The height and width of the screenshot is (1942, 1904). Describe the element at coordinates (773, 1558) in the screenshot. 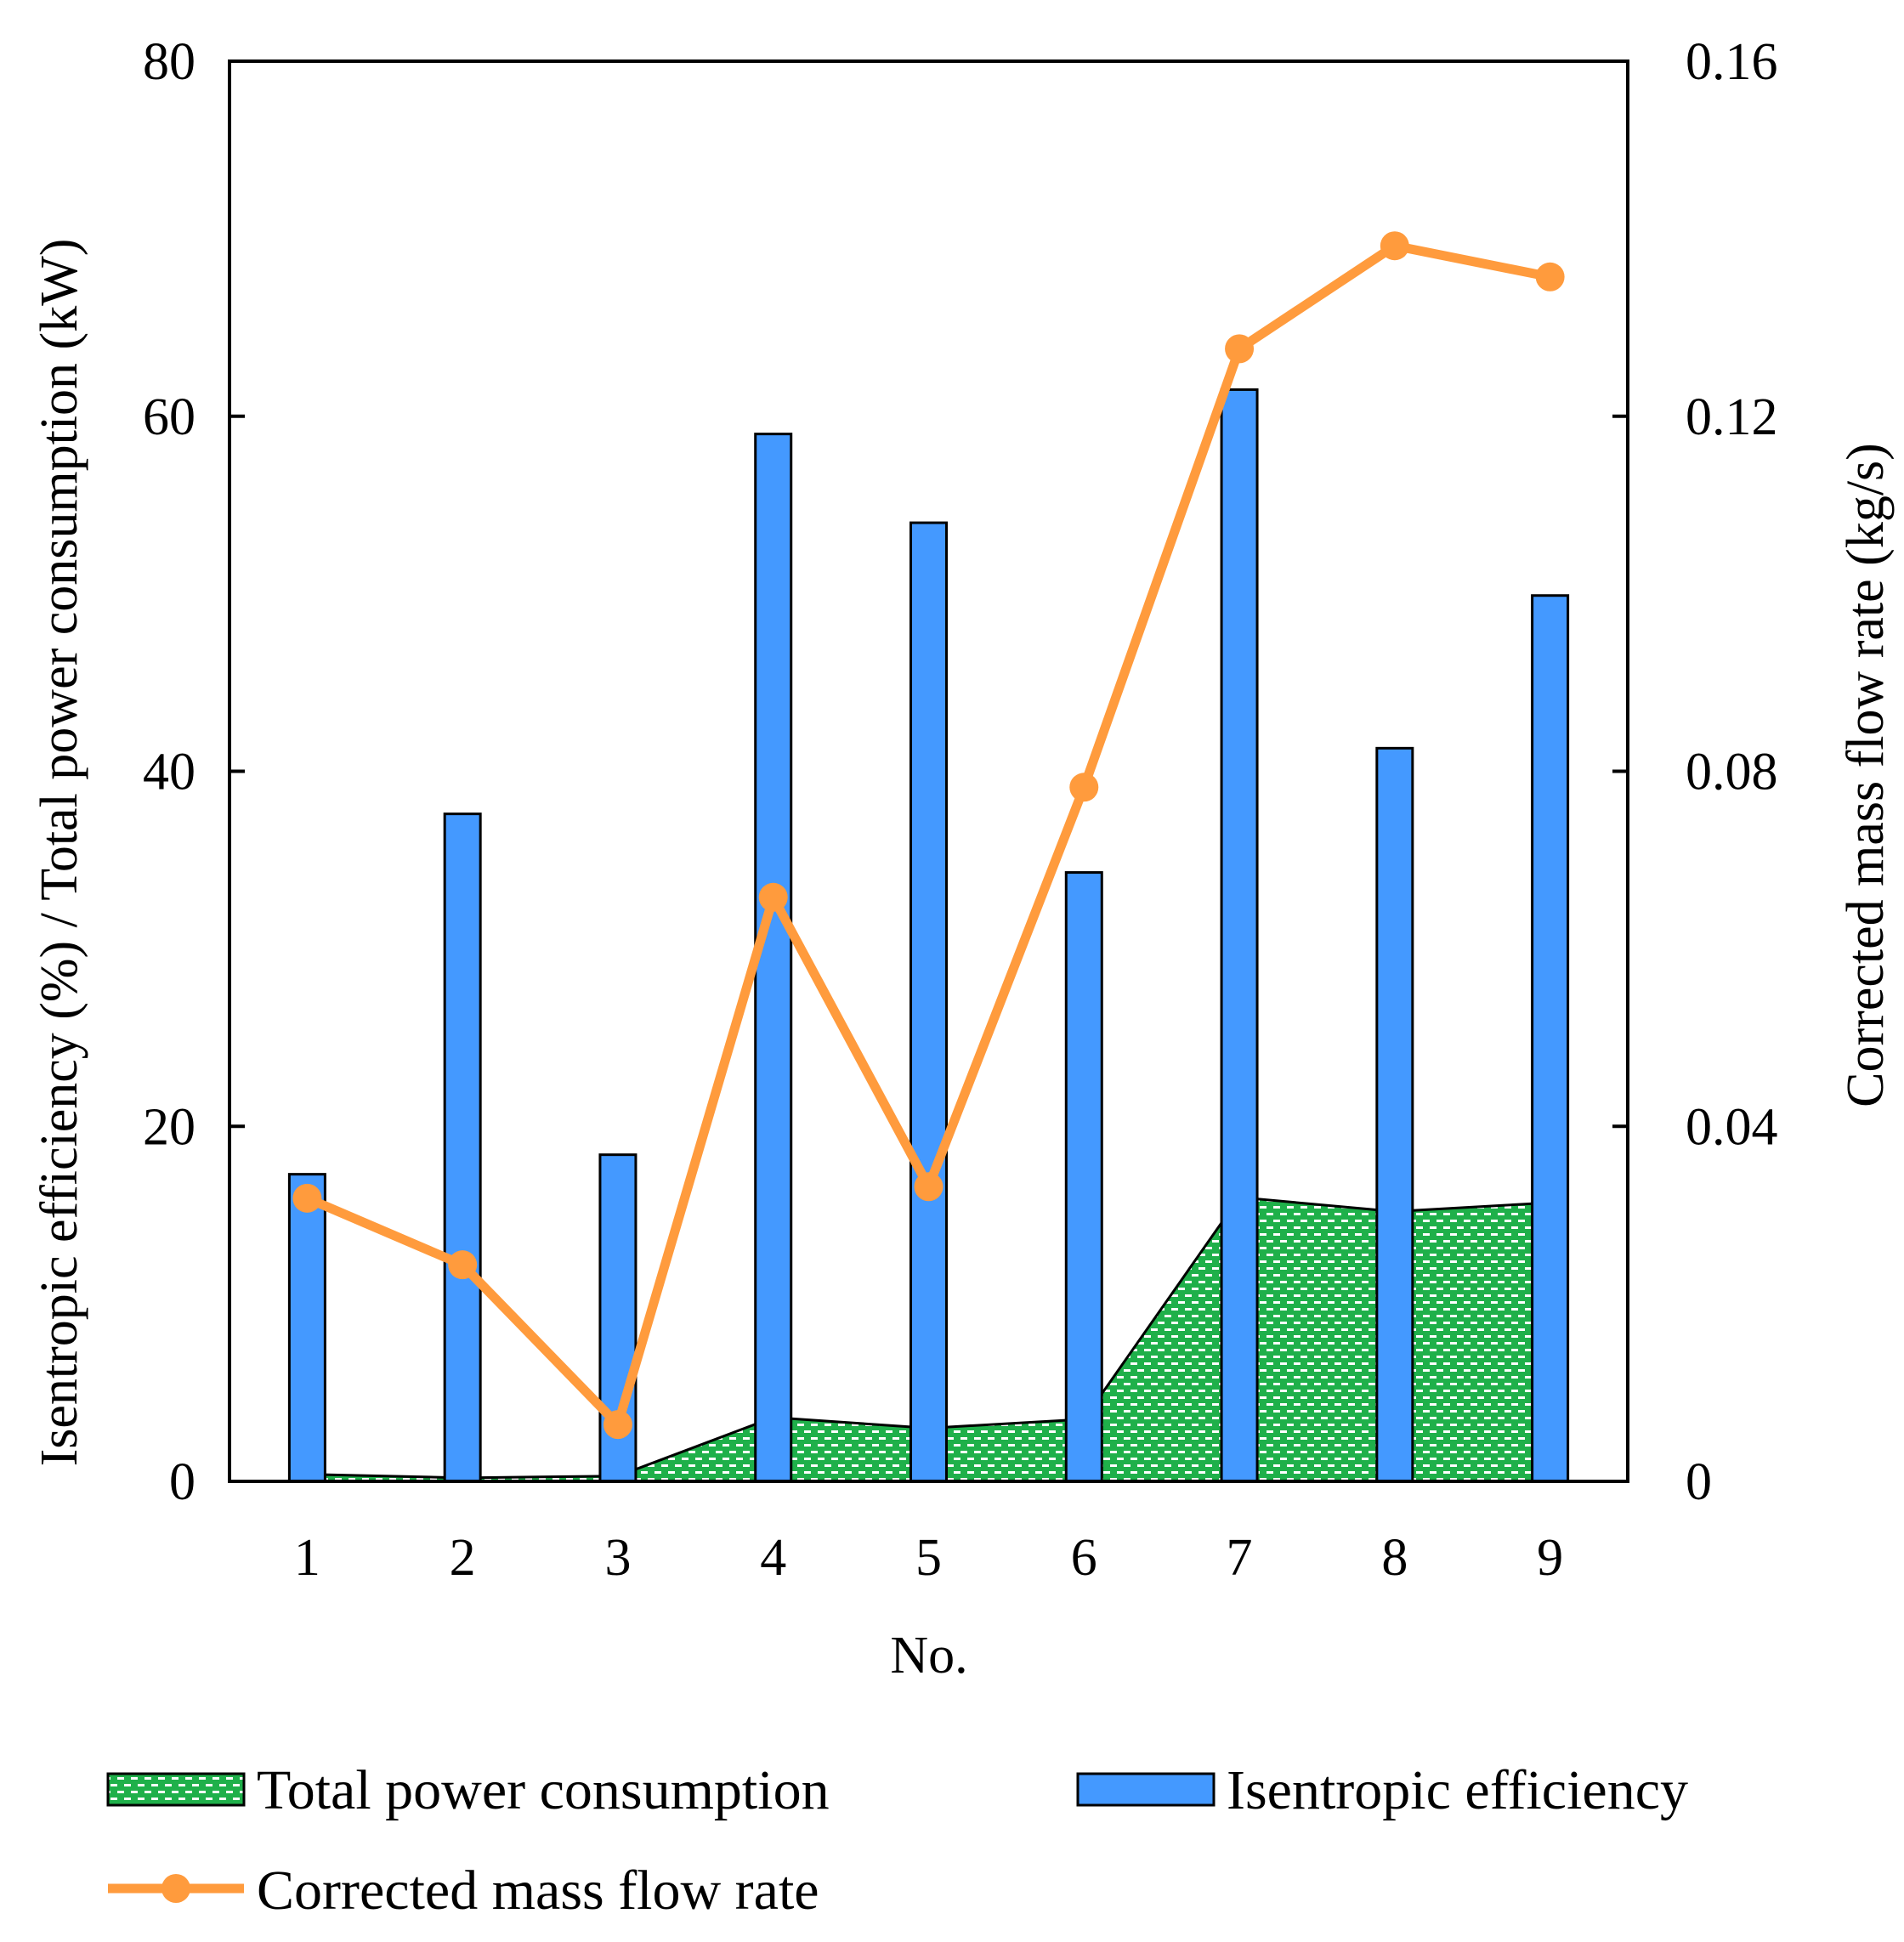

I see `x-tick-label-4: 4` at that location.